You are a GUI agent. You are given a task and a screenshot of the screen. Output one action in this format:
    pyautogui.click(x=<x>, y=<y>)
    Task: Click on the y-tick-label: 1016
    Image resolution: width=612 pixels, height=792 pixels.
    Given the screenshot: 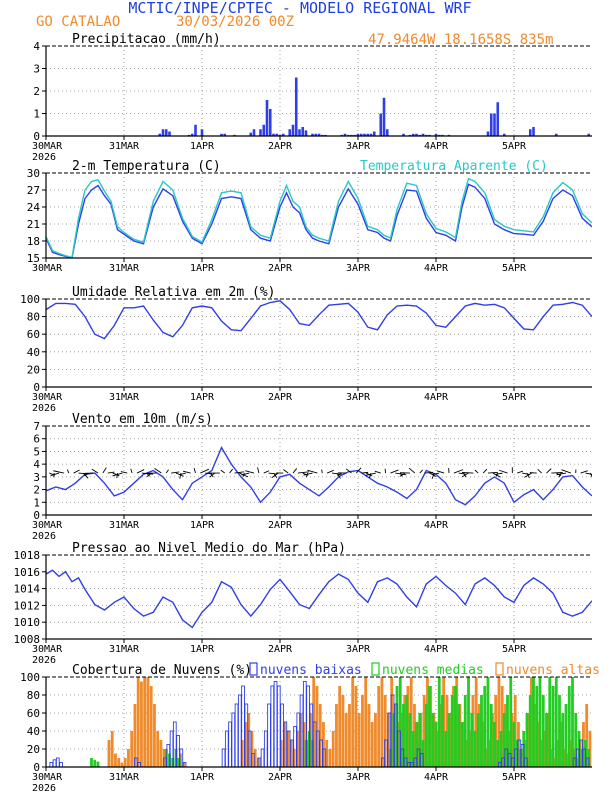 What is the action you would take?
    pyautogui.click(x=27, y=572)
    